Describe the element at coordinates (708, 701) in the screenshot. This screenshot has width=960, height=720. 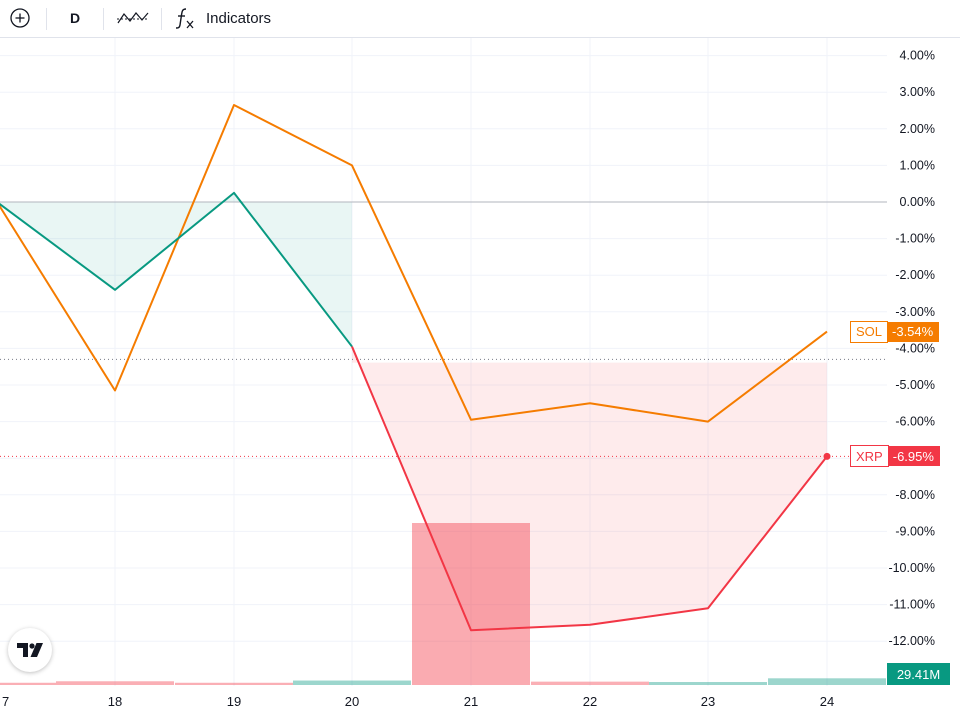
I see `x-tick-label: 23` at that location.